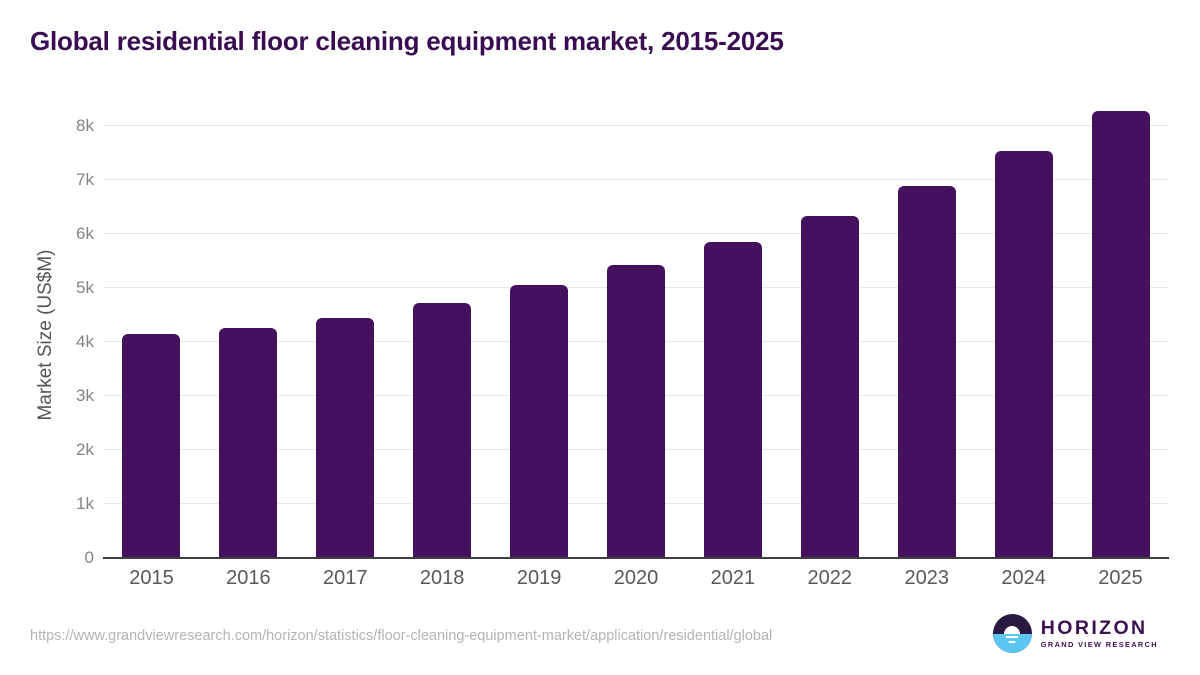 This screenshot has height=675, width=1200. What do you see at coordinates (85, 287) in the screenshot?
I see `y-tick-label: 5k` at bounding box center [85, 287].